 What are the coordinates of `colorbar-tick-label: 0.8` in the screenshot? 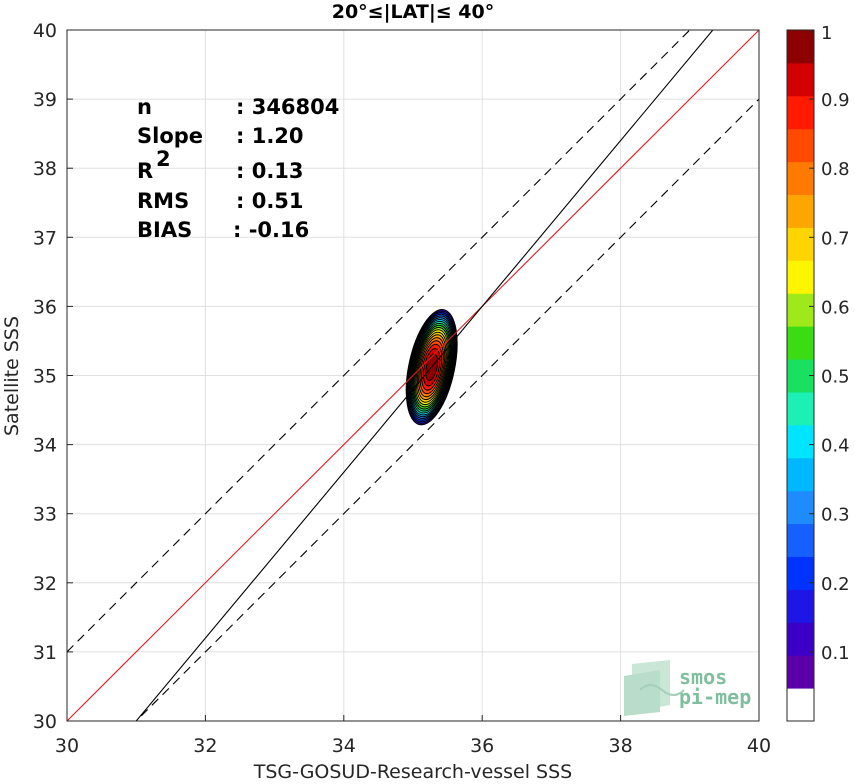 It's located at (835, 169).